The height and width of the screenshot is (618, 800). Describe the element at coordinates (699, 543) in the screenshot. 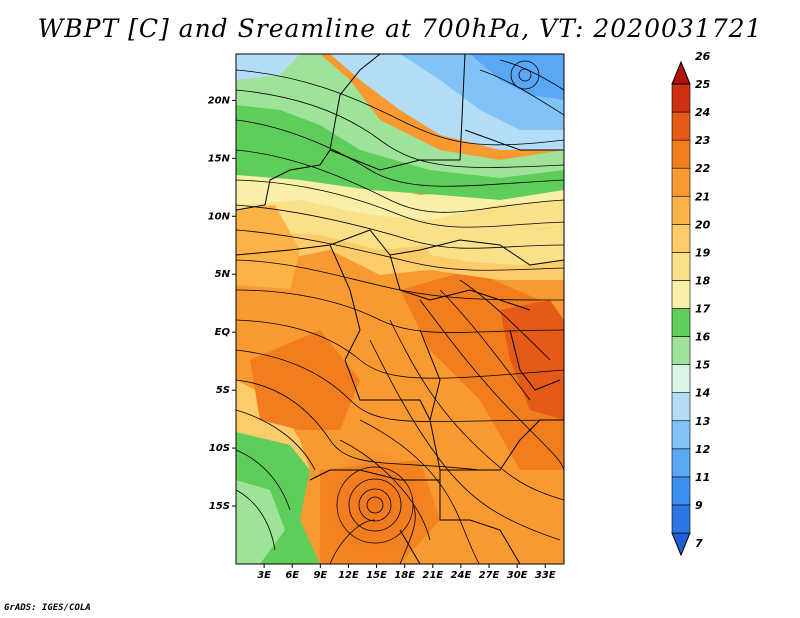

I see `colorbar-label: 7` at that location.